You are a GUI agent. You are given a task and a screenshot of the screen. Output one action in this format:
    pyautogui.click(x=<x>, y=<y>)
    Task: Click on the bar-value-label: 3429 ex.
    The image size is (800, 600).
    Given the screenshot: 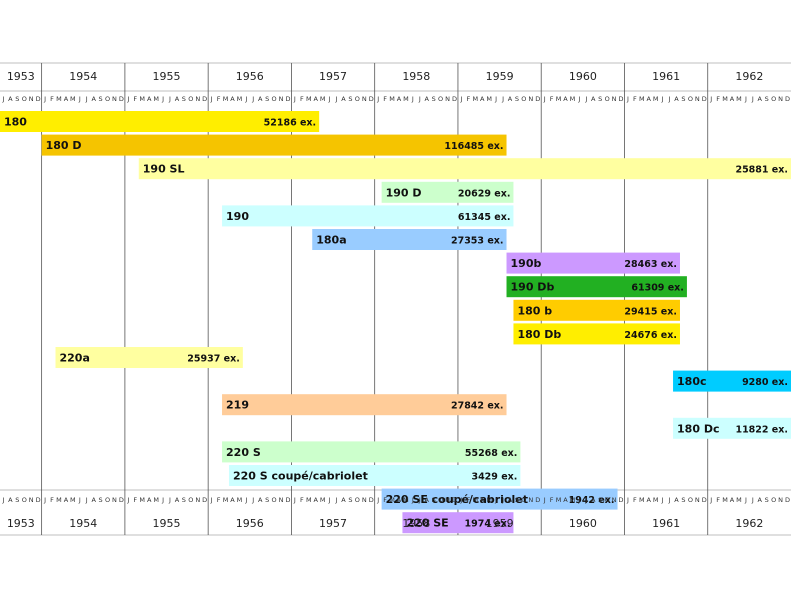 What is the action you would take?
    pyautogui.click(x=494, y=477)
    